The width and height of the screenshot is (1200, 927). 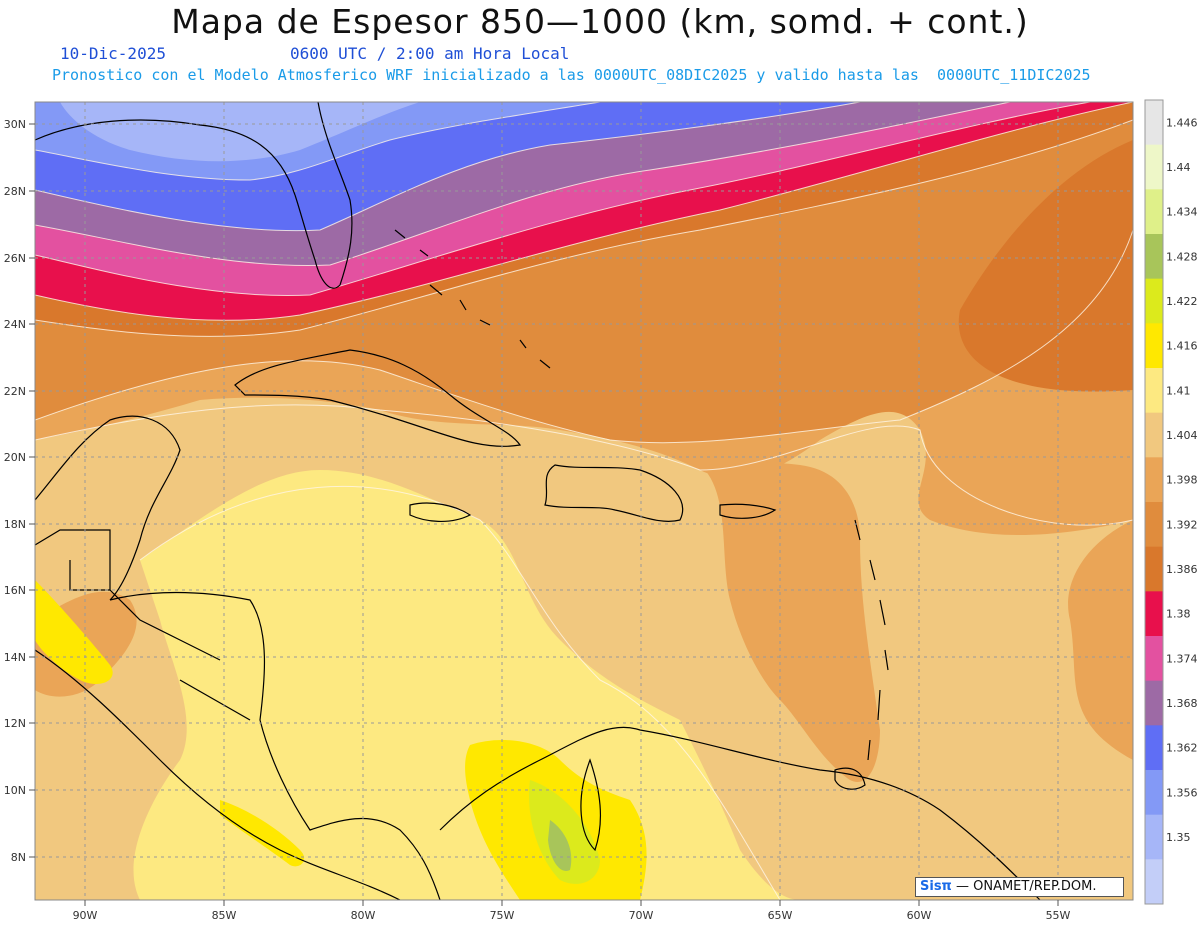 What do you see at coordinates (850, 778) in the screenshot?
I see `coast-trinidad` at bounding box center [850, 778].